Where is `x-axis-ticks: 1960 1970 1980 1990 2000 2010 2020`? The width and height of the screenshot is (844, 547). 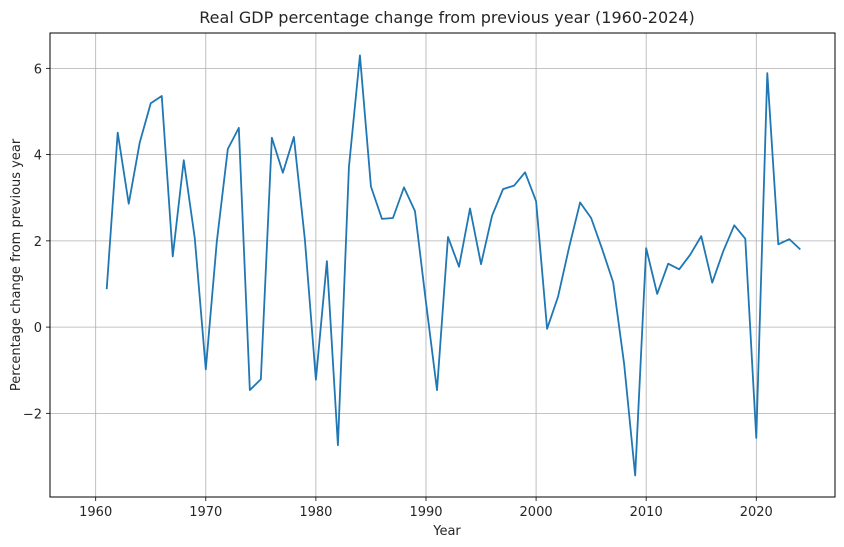
x-axis-ticks: 1960 1970 1980 1990 2000 2010 2020 is located at coordinates (426, 508).